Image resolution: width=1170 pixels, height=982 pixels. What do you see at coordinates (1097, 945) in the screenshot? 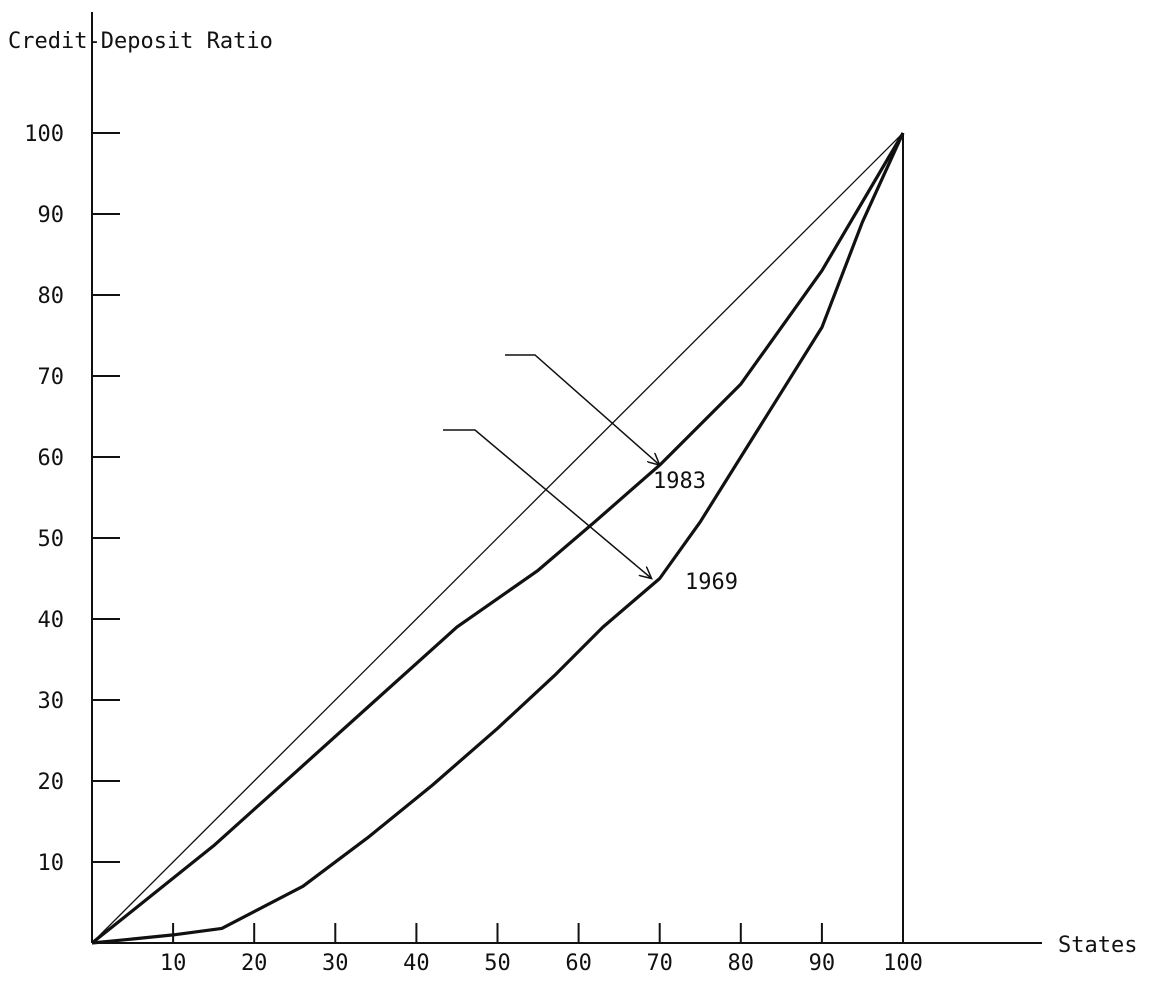
I see `x-axis-title: States` at bounding box center [1097, 945].